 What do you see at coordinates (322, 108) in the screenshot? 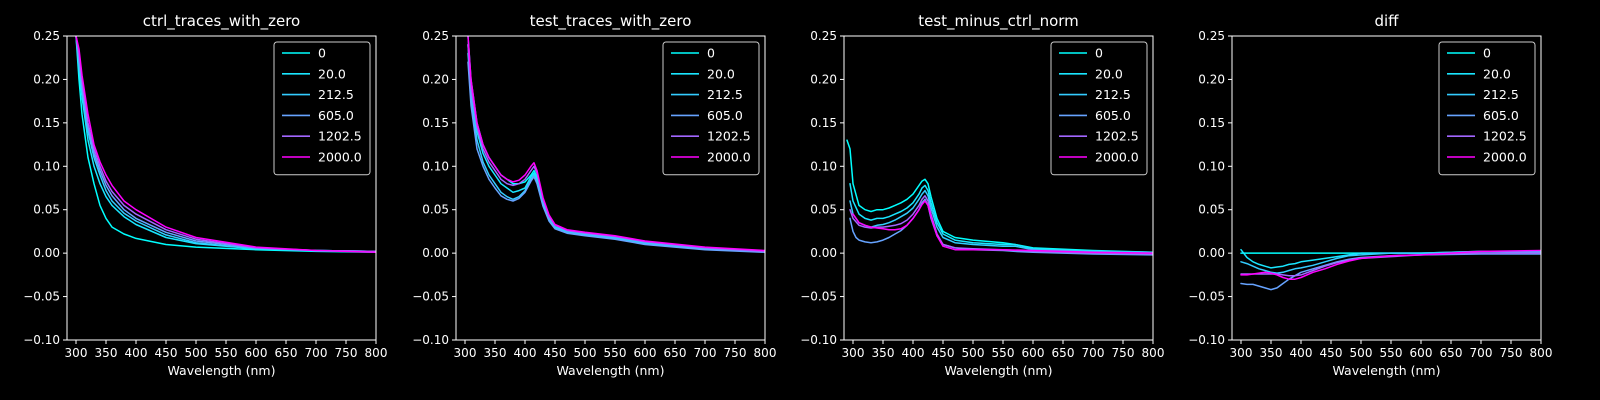
I see `legend: 0 20.0 212.5 605.0 1202.5 2000.0` at bounding box center [322, 108].